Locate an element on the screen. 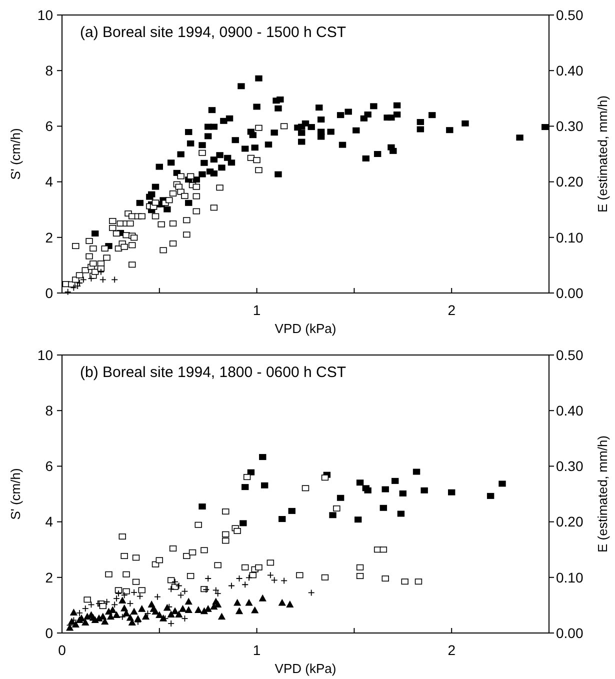 The height and width of the screenshot is (679, 615). y2-axis-title: E (estimated, mm/h) is located at coordinates (602, 494).